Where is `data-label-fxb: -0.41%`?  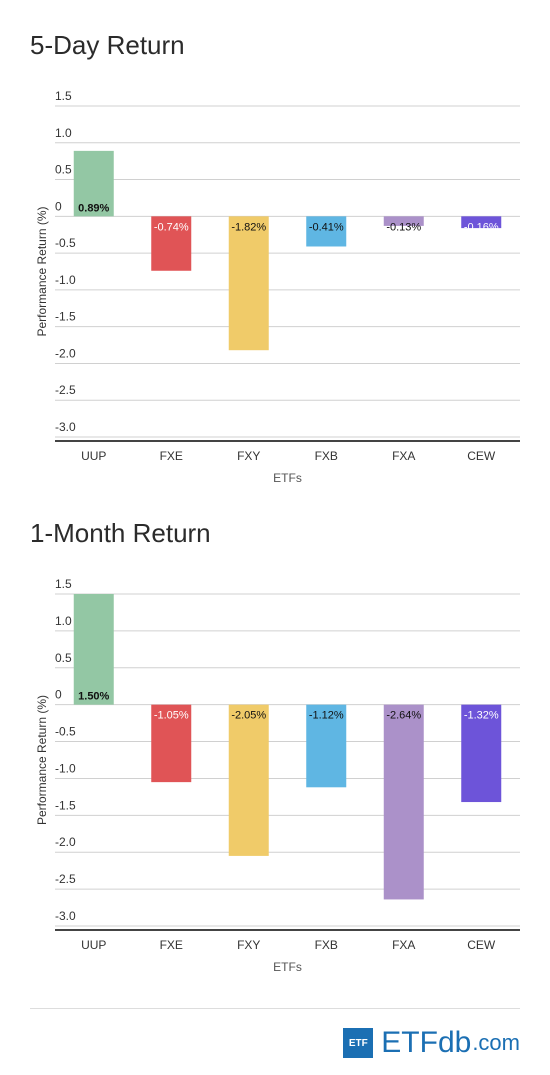
data-label-fxb: -0.41% is located at coordinates (326, 227).